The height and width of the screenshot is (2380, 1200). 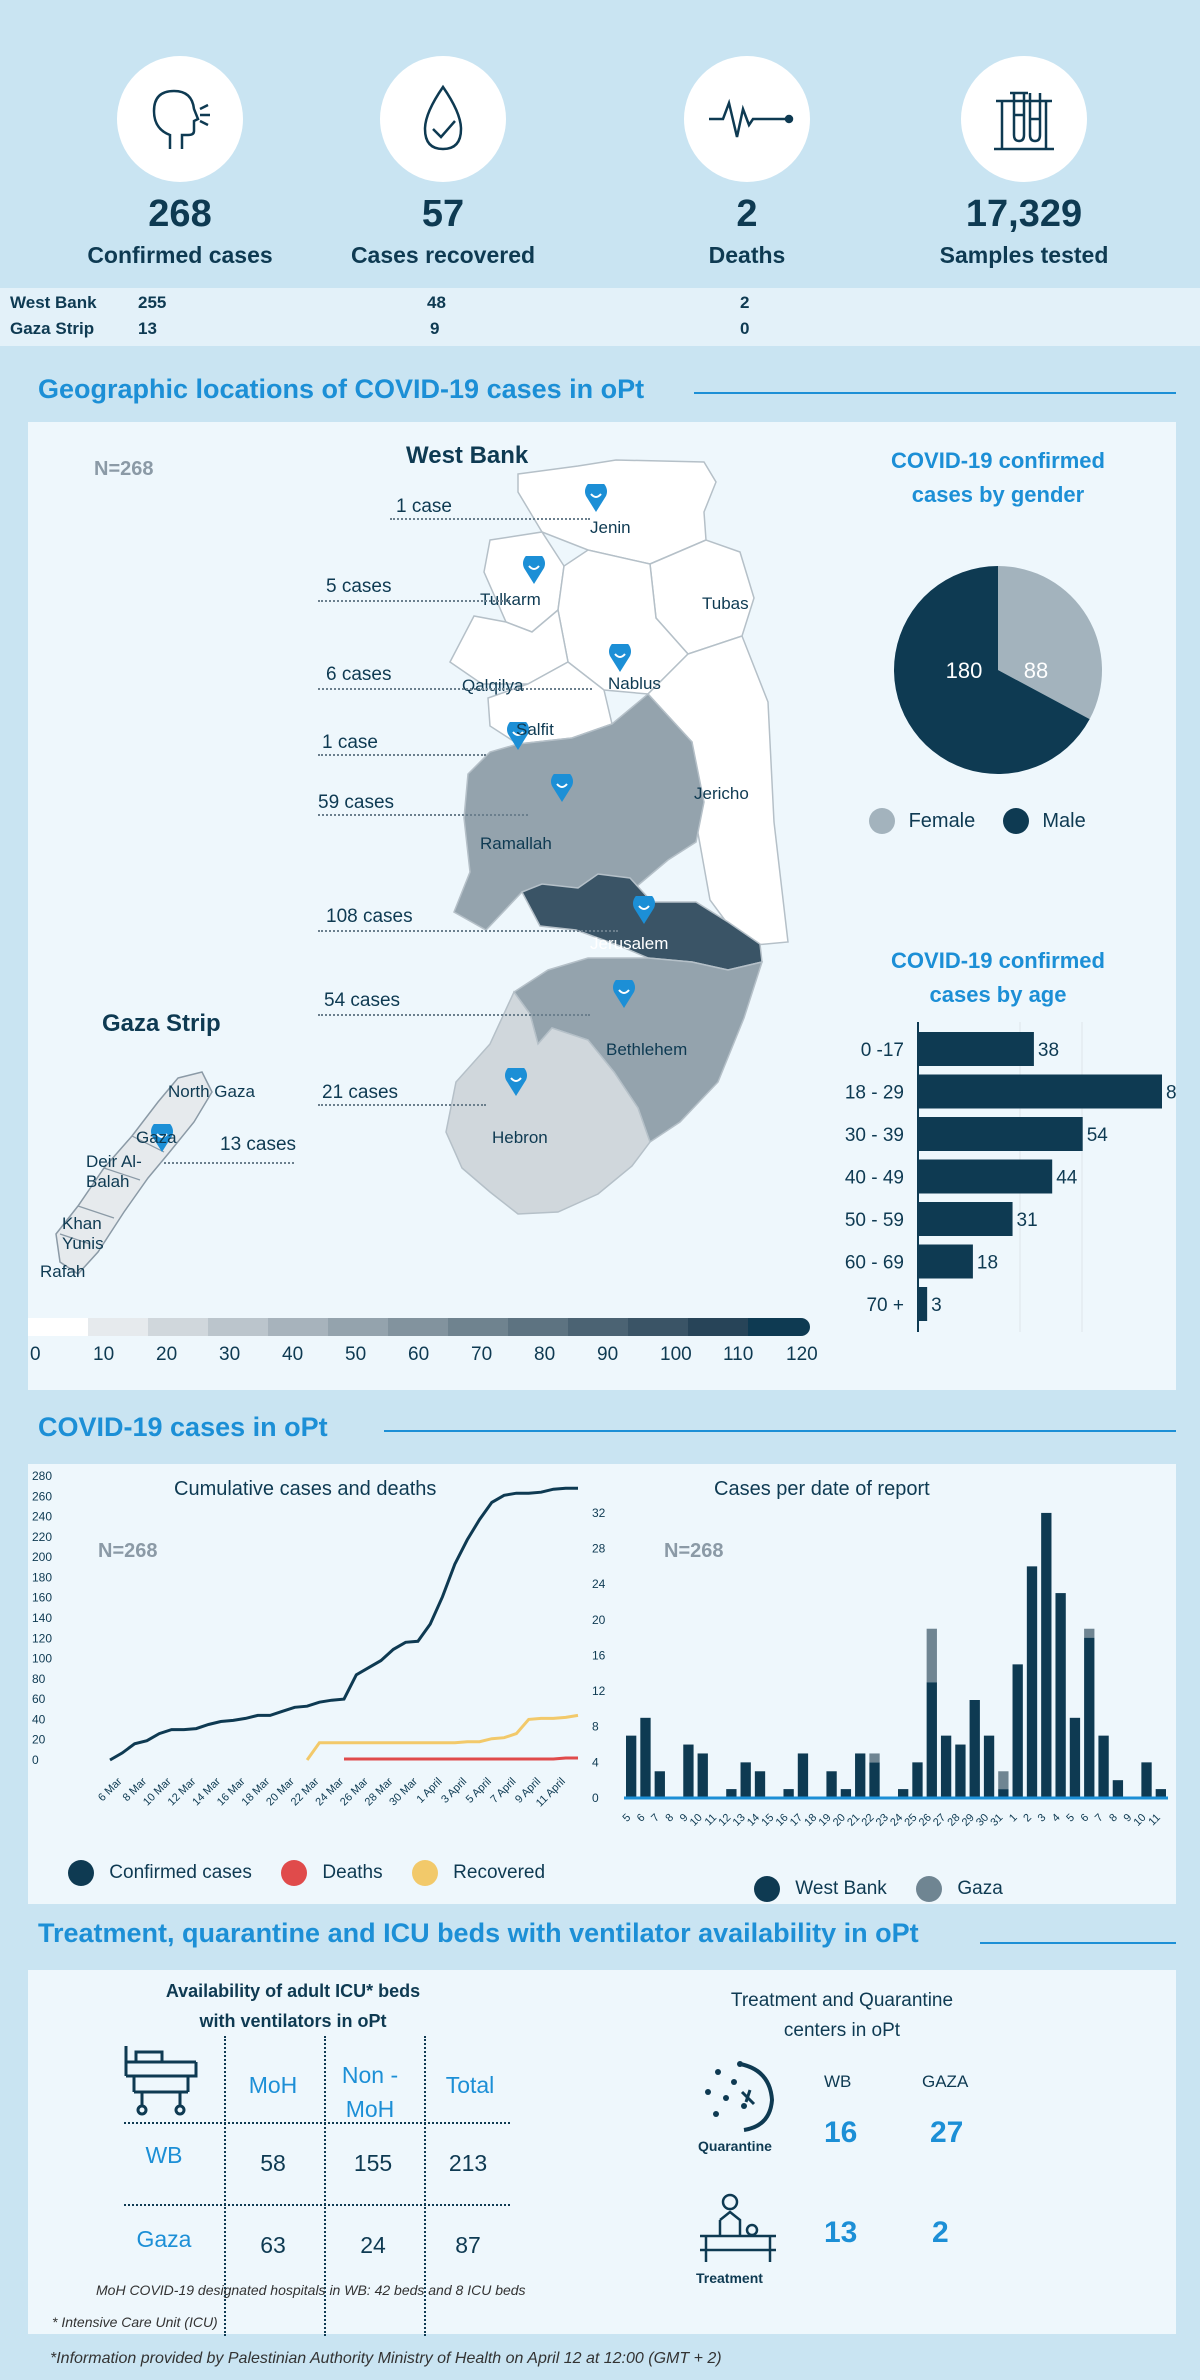 I want to click on west-bank-title: West Bank, so click(x=467, y=455).